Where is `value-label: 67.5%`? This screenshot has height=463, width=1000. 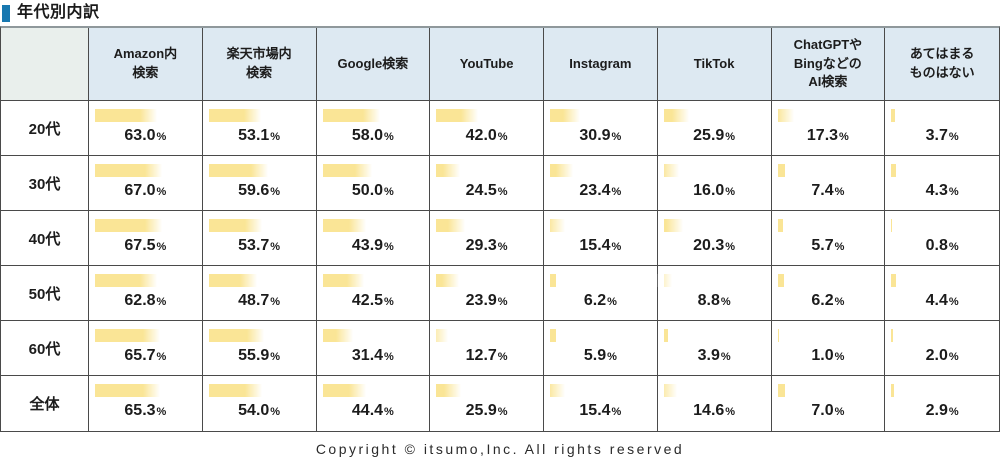 value-label: 67.5% is located at coordinates (145, 246).